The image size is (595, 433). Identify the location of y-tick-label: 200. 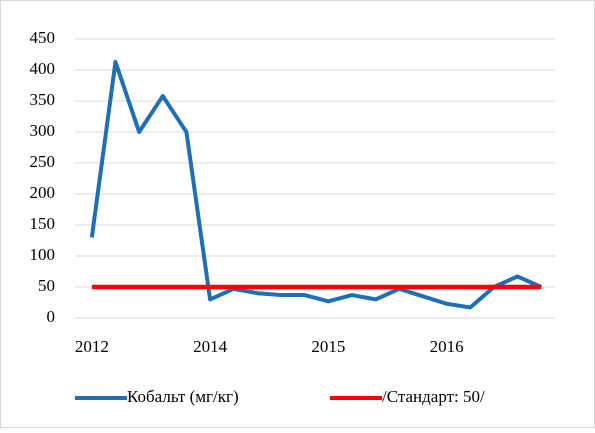
(43, 192).